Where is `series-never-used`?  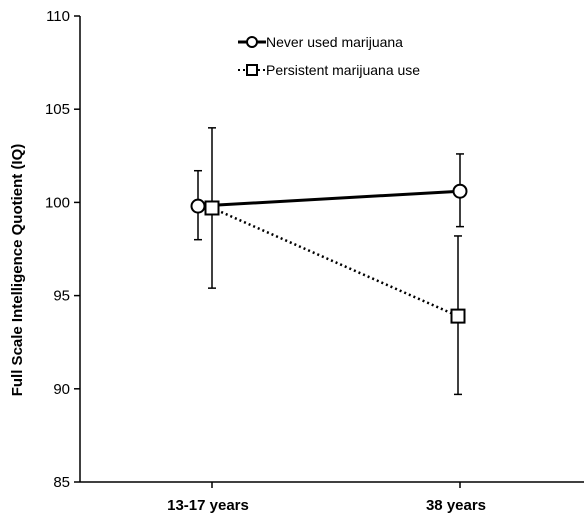 series-never-used is located at coordinates (329, 197).